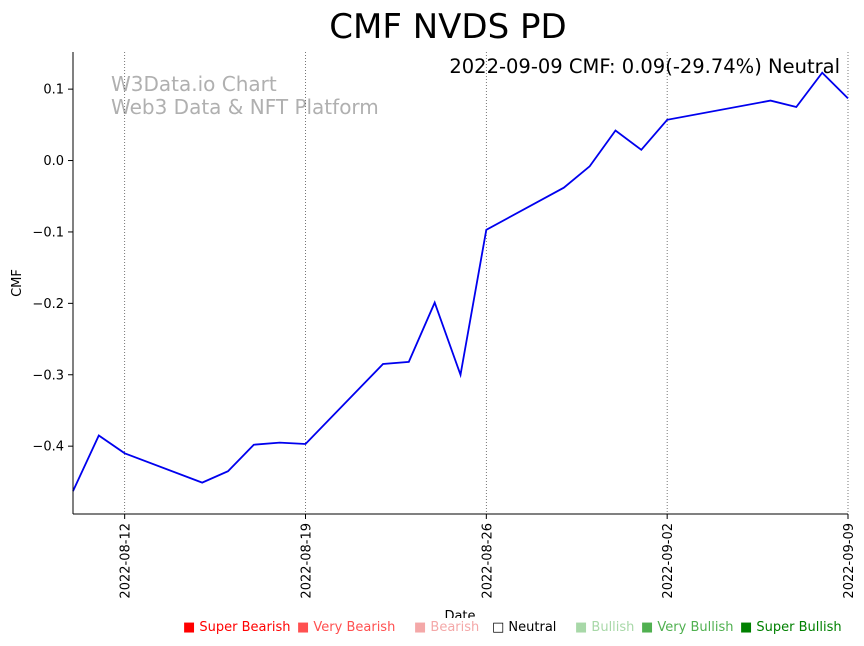 Image resolution: width=864 pixels, height=646 pixels. What do you see at coordinates (487, 561) in the screenshot?
I see `x-tick-label: 2022-08-26` at bounding box center [487, 561].